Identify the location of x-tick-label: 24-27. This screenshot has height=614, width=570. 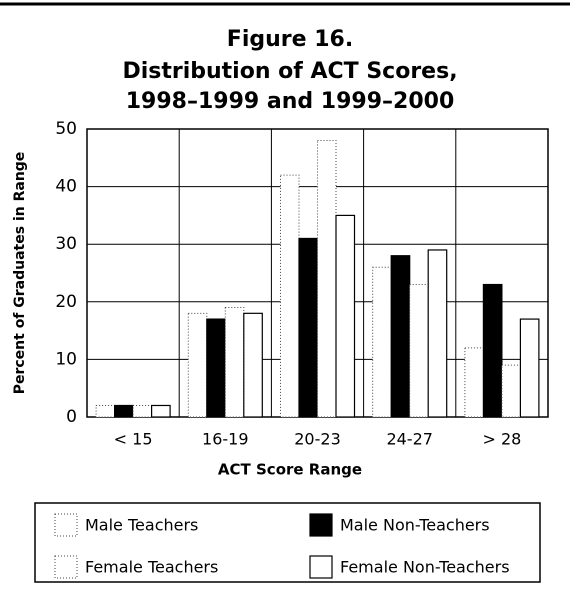
(409, 439).